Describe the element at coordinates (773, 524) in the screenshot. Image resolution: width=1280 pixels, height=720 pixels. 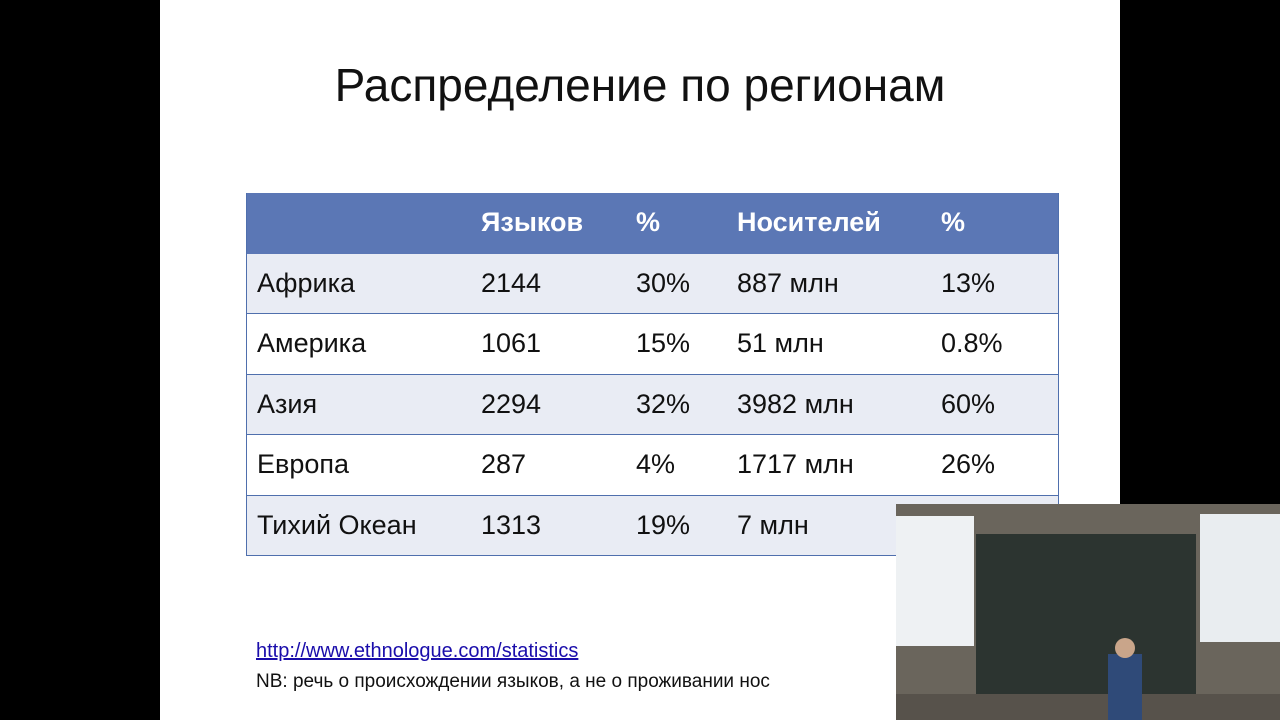
I see `table-cell: 7 млн` at that location.